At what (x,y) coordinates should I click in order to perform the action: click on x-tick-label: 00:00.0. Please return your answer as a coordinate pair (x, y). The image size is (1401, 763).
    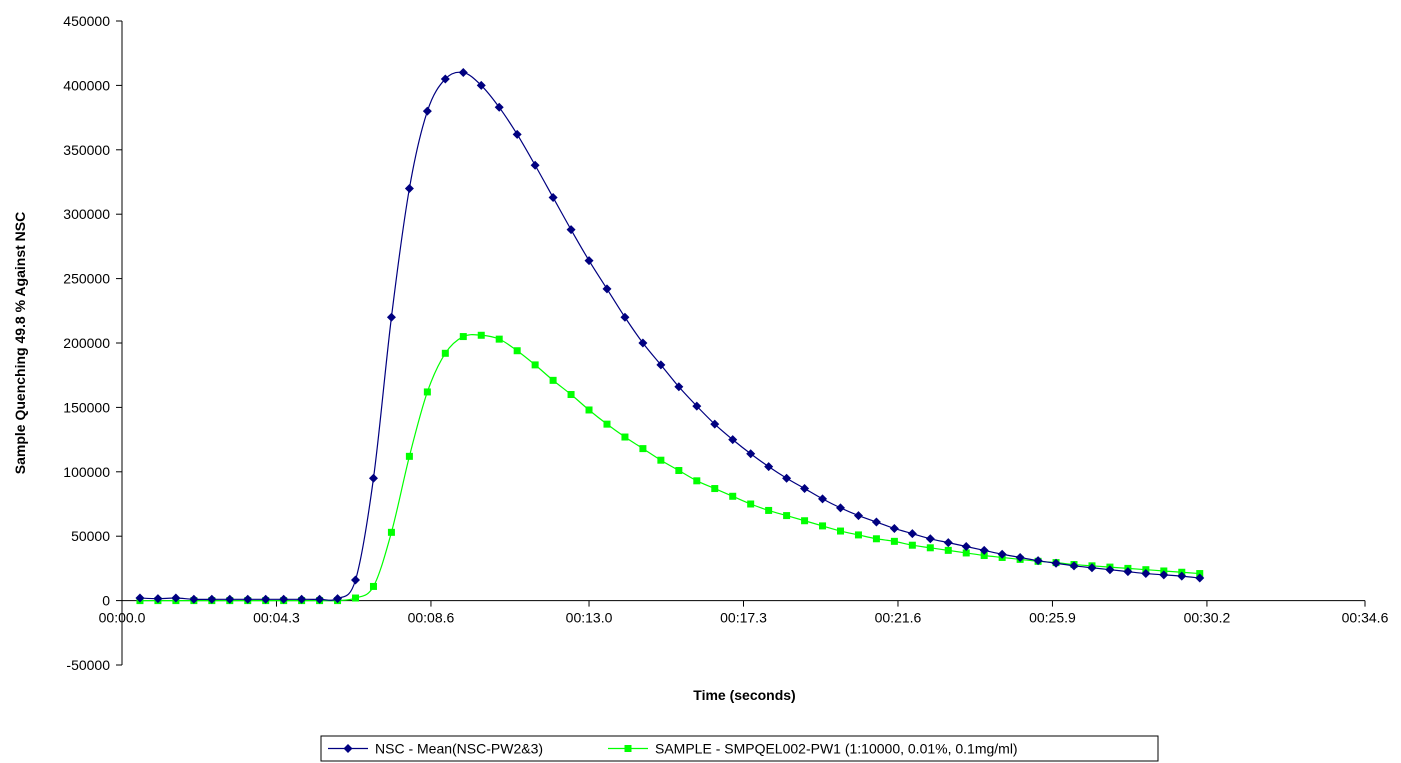
    Looking at the image, I should click on (122, 618).